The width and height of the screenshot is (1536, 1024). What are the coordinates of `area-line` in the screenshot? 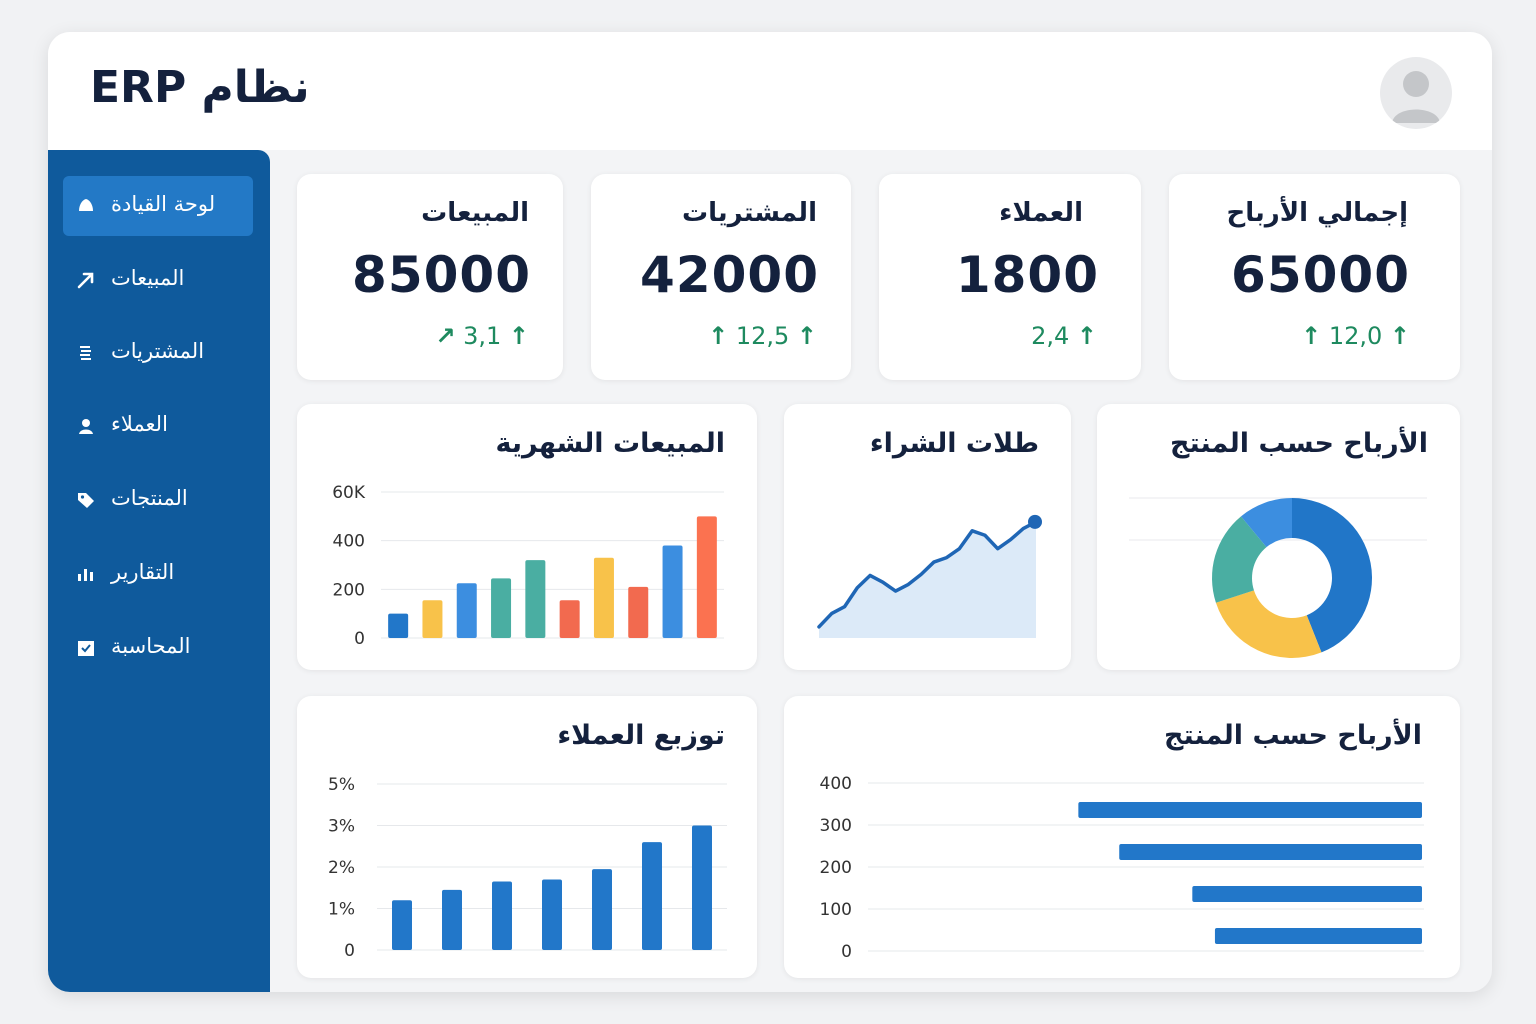 It's located at (927, 574).